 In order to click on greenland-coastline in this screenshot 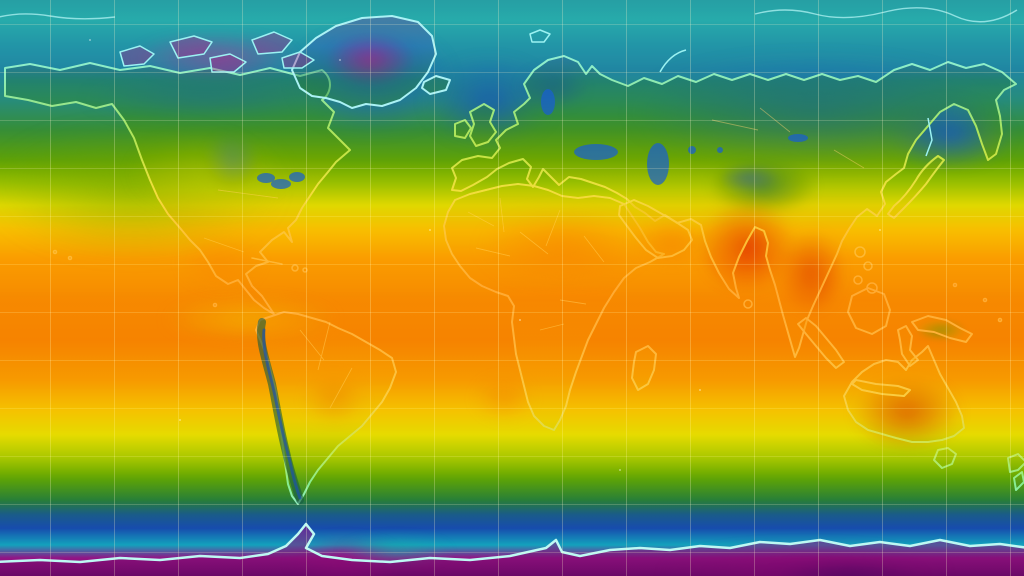, I will do `click(364, 62)`.